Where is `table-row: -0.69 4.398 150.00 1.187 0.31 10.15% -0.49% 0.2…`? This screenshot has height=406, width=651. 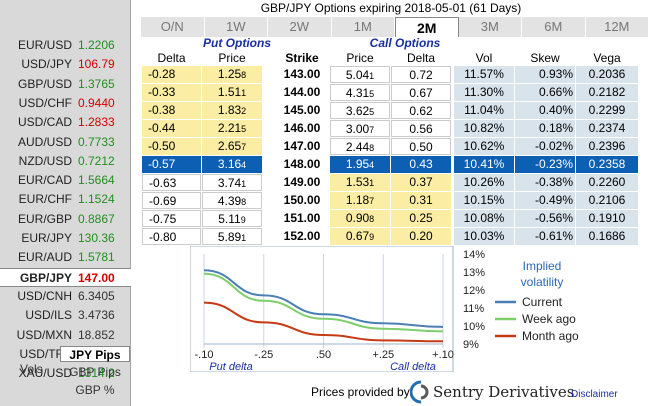 table-row: -0.69 4.398 150.00 1.187 0.31 10.15% -0.49% 0.2… is located at coordinates (391, 201).